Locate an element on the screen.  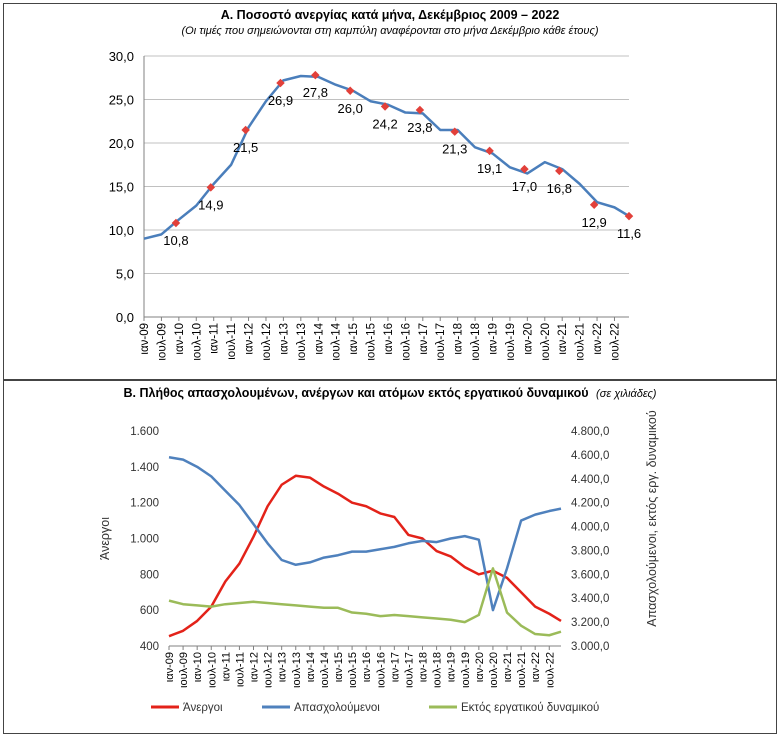
december-value-label: 23,8 is located at coordinates (419, 127).